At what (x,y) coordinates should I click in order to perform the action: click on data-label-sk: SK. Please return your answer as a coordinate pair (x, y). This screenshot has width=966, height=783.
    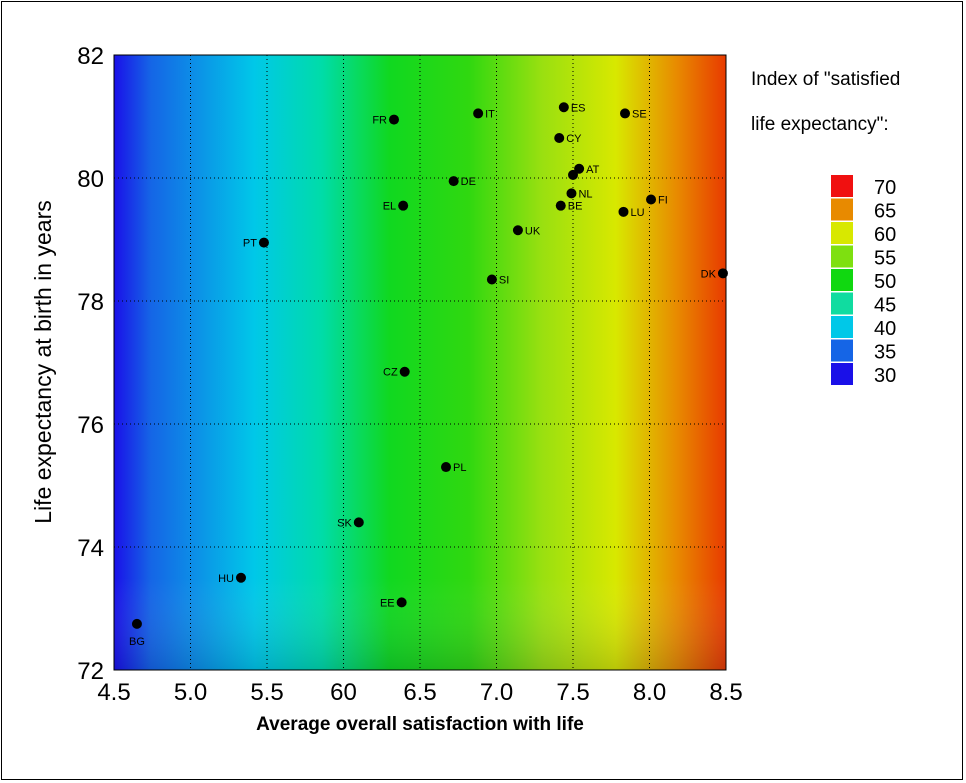
    Looking at the image, I should click on (344, 523).